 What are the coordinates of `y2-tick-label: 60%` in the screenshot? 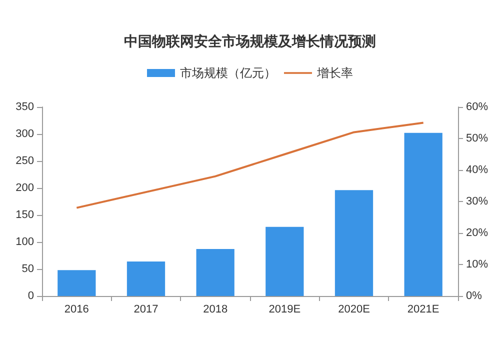 It's located at (477, 107).